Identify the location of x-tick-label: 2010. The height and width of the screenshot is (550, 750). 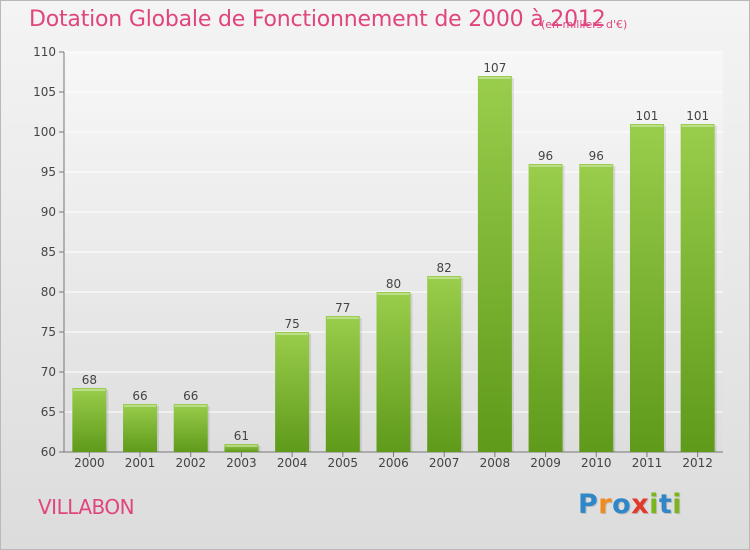
(596, 463).